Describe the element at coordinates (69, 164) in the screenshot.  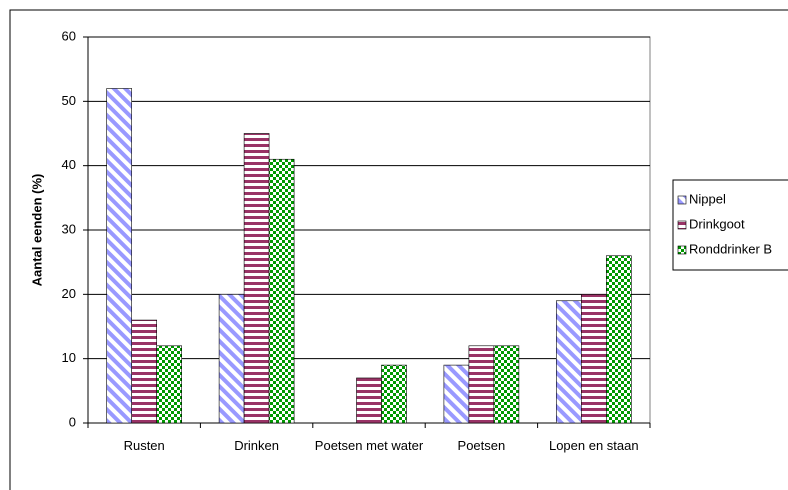
I see `y-tick-label: 40` at that location.